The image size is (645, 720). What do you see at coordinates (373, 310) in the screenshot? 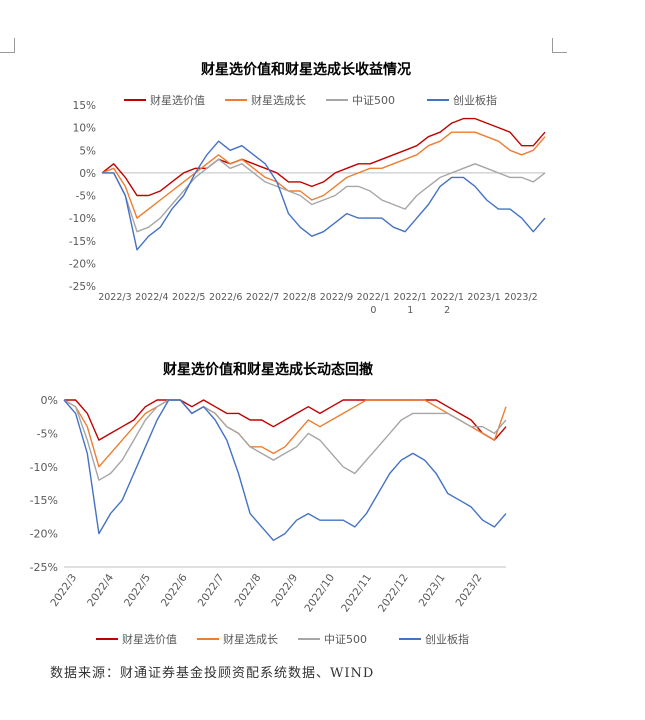
I see `x-tick-label: 0` at bounding box center [373, 310].